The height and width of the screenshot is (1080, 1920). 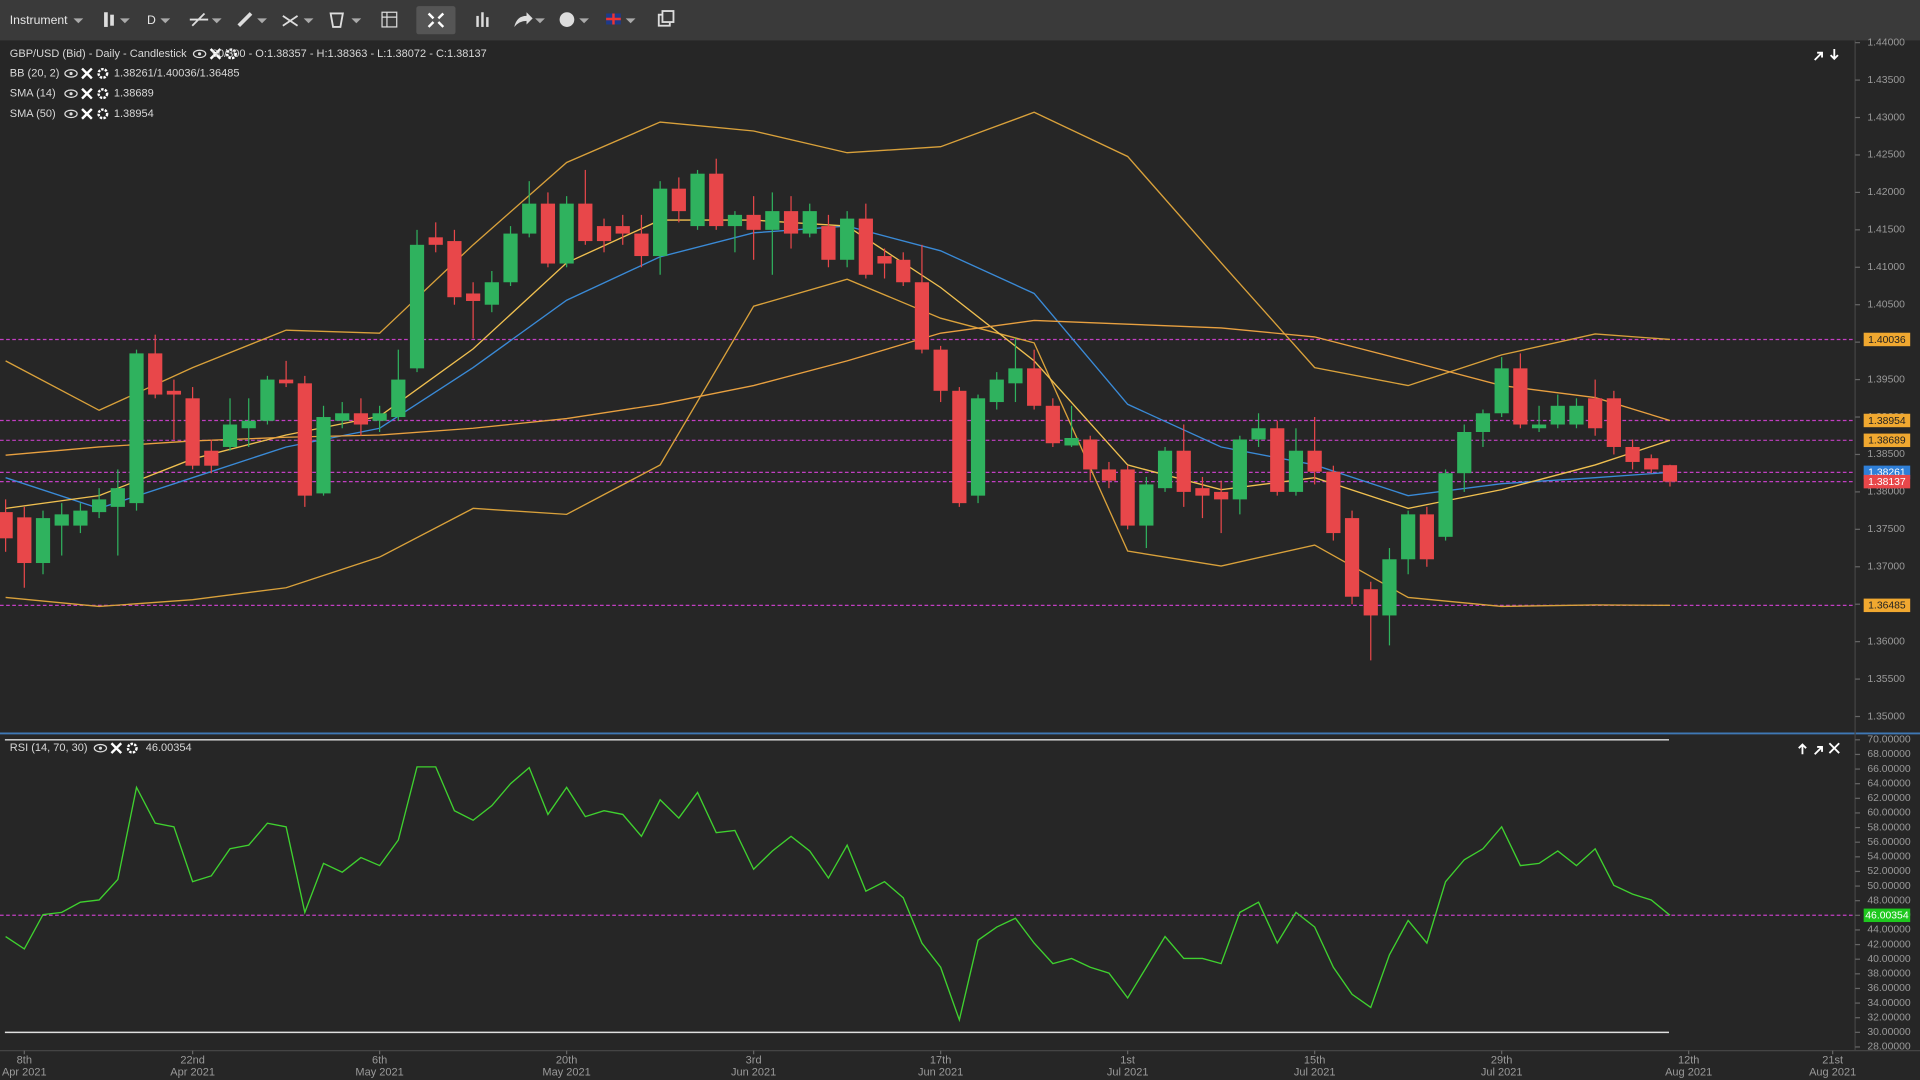 What do you see at coordinates (345, 20) in the screenshot?
I see `delete-button` at bounding box center [345, 20].